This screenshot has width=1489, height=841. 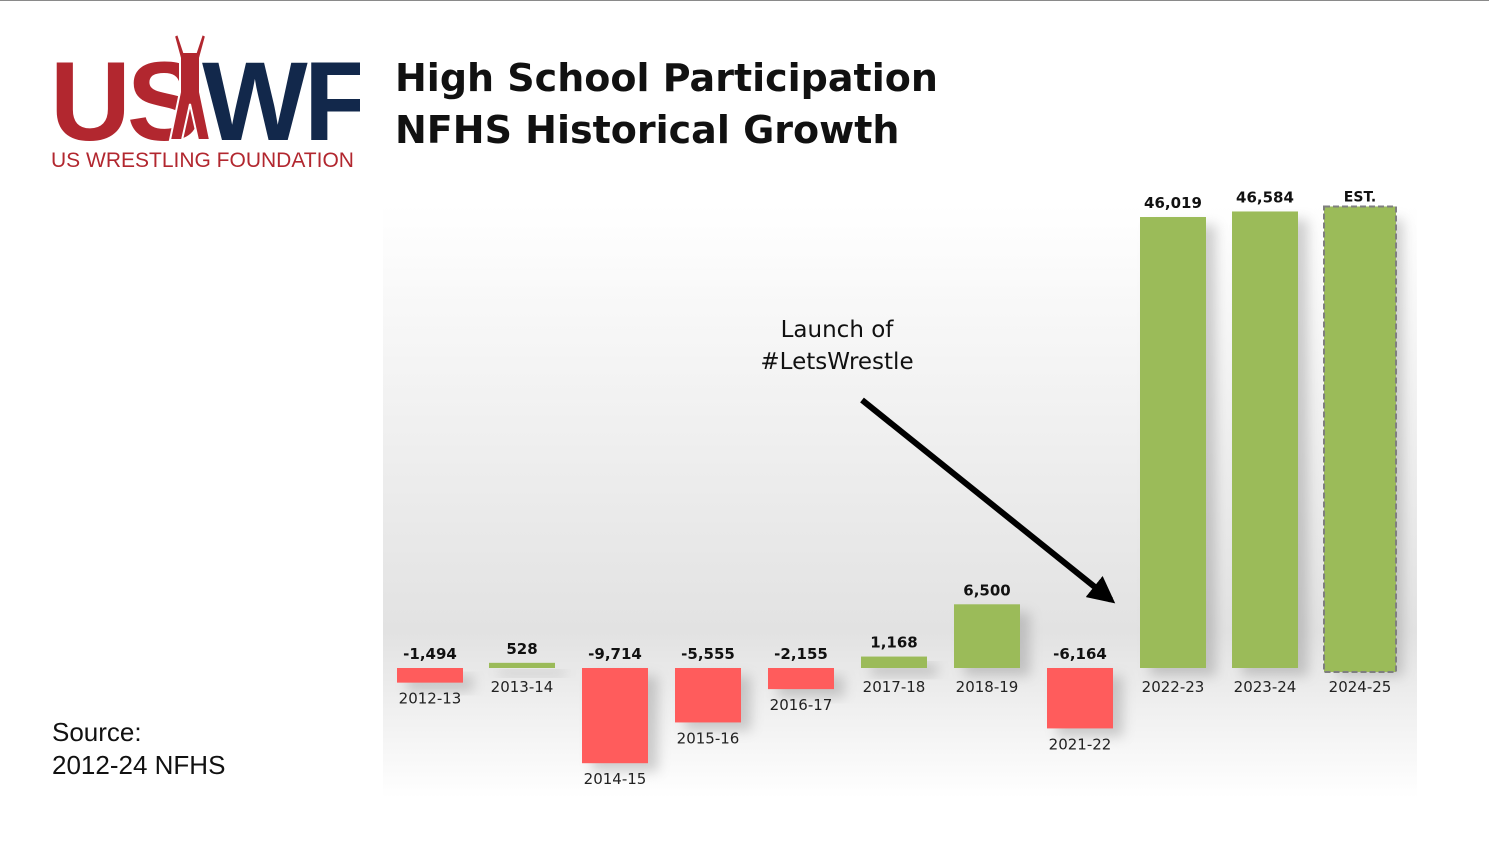 What do you see at coordinates (522, 687) in the screenshot?
I see `category-label-2013-14: 2013-14` at bounding box center [522, 687].